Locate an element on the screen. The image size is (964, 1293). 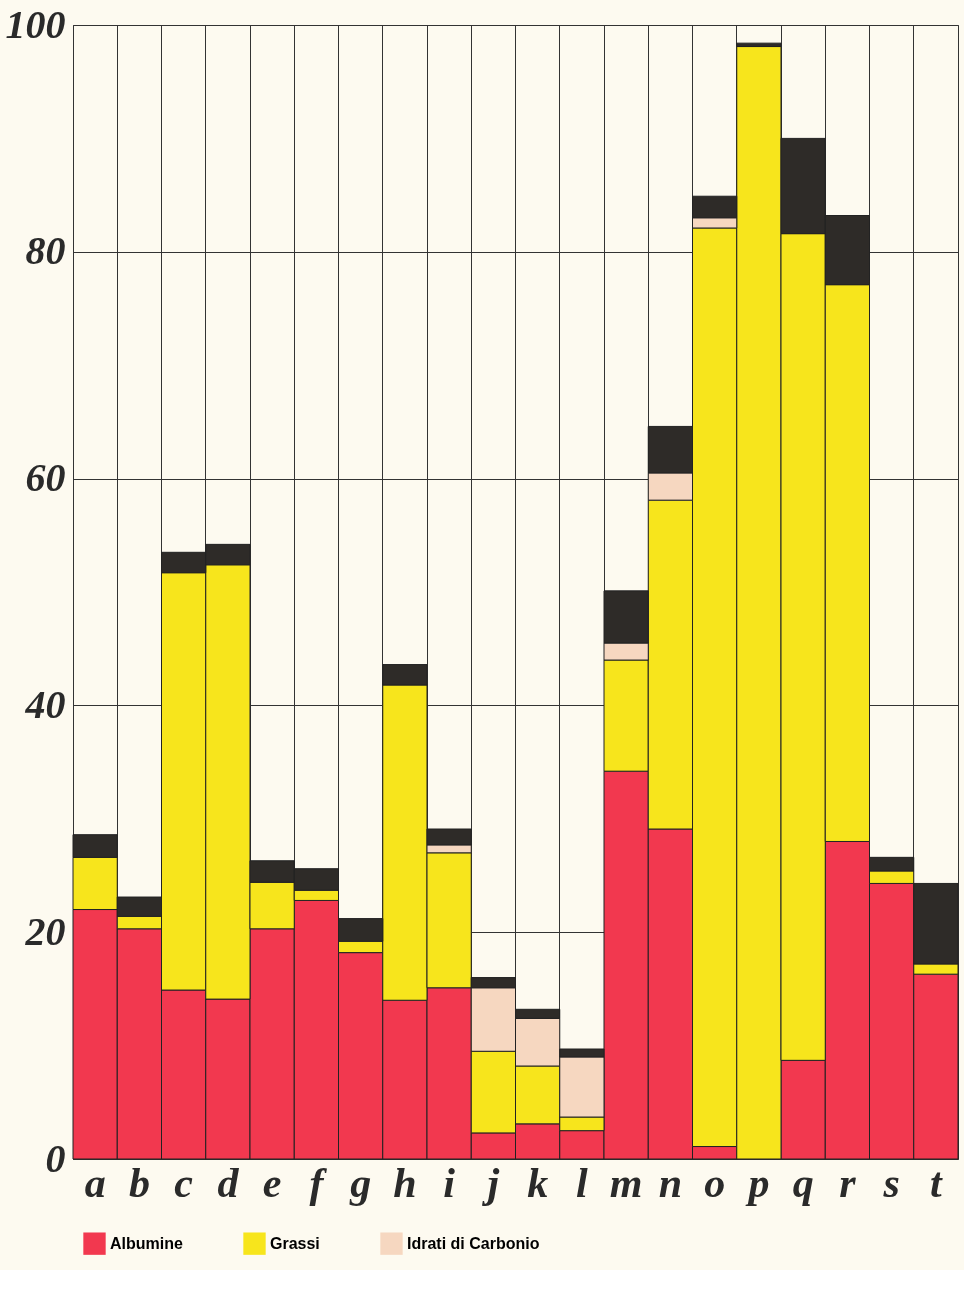
x-tick-label: q is located at coordinates (803, 1182).